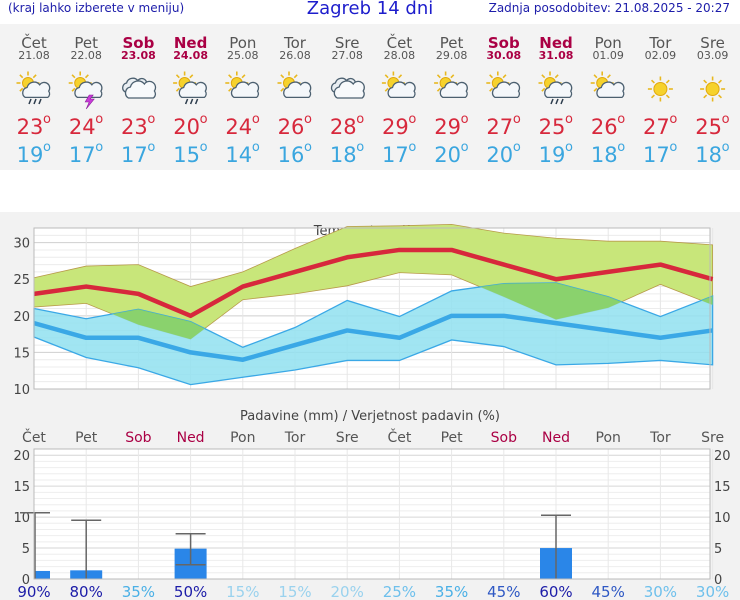 The width and height of the screenshot is (740, 600). I want to click on precip-tick-label-right: 20, so click(722, 456).